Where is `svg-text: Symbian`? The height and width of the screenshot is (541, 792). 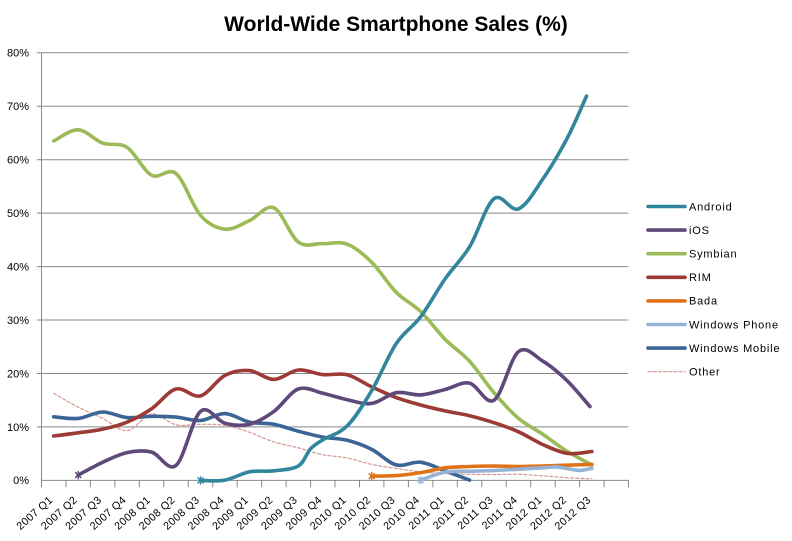
svg-text: Symbian is located at coordinates (713, 255).